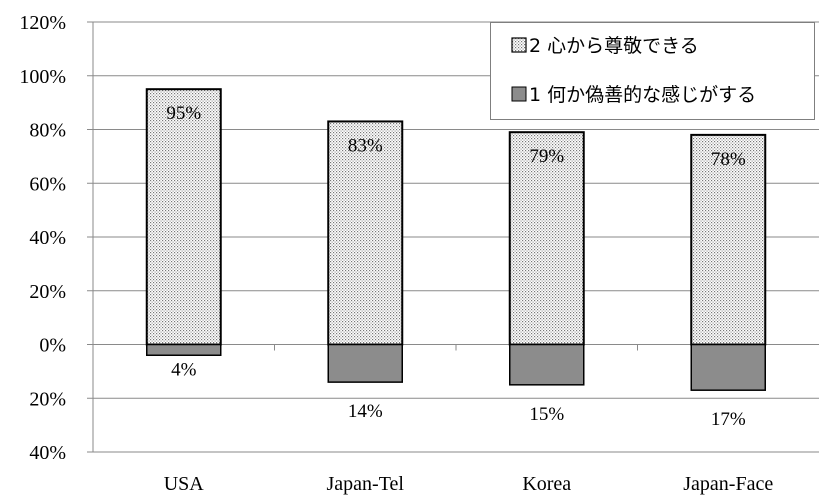 The width and height of the screenshot is (819, 495). Describe the element at coordinates (642, 95) in the screenshot. I see `legend-label-series-2: 1 何か偽善的な感じがする` at that location.